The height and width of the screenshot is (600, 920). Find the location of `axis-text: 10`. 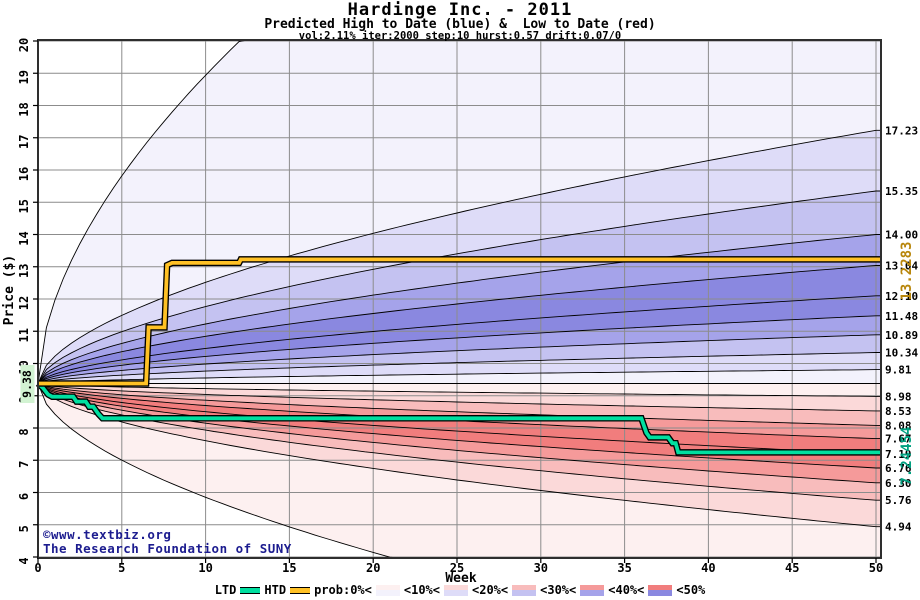

axis-text: 10 is located at coordinates (205, 568).